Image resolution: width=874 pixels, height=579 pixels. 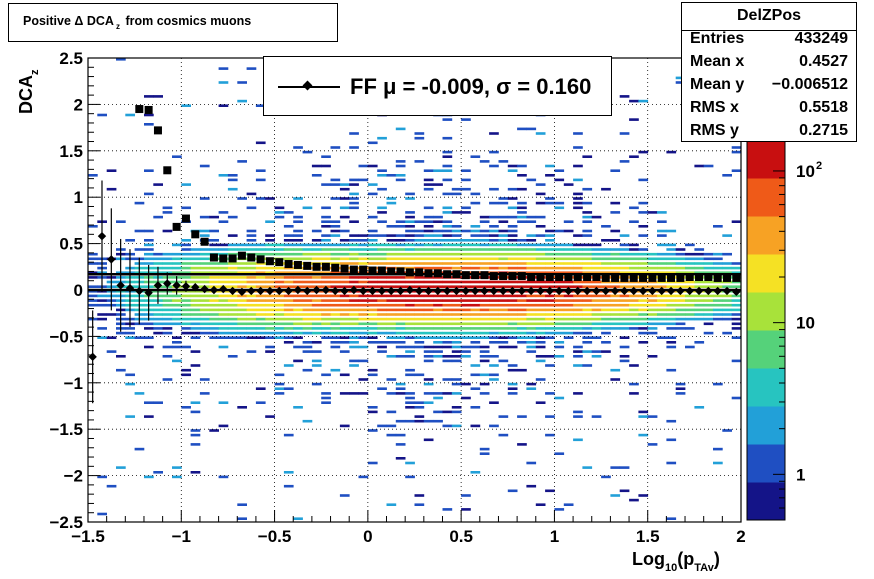 What do you see at coordinates (769, 87) in the screenshot?
I see `stats-row-mean-y: Mean y −0.006512` at bounding box center [769, 87].